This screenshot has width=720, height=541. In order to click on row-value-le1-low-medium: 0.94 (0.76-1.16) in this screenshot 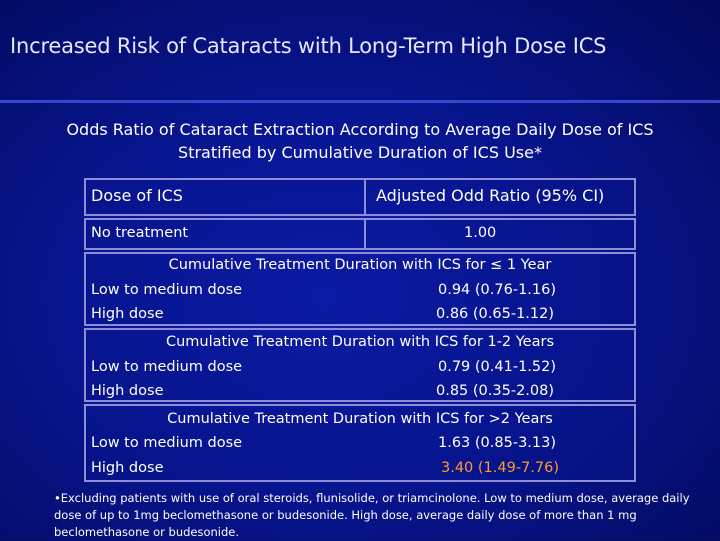, I will do `click(497, 290)`.